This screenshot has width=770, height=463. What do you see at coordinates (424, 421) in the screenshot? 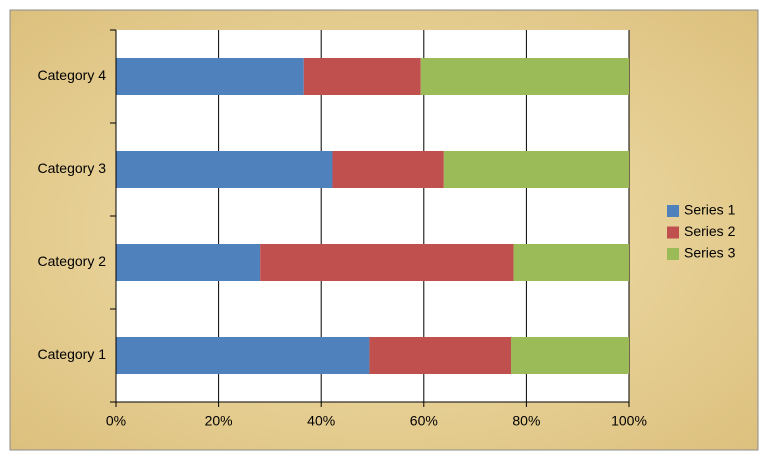
I see `x-tick-label: 60%` at bounding box center [424, 421].